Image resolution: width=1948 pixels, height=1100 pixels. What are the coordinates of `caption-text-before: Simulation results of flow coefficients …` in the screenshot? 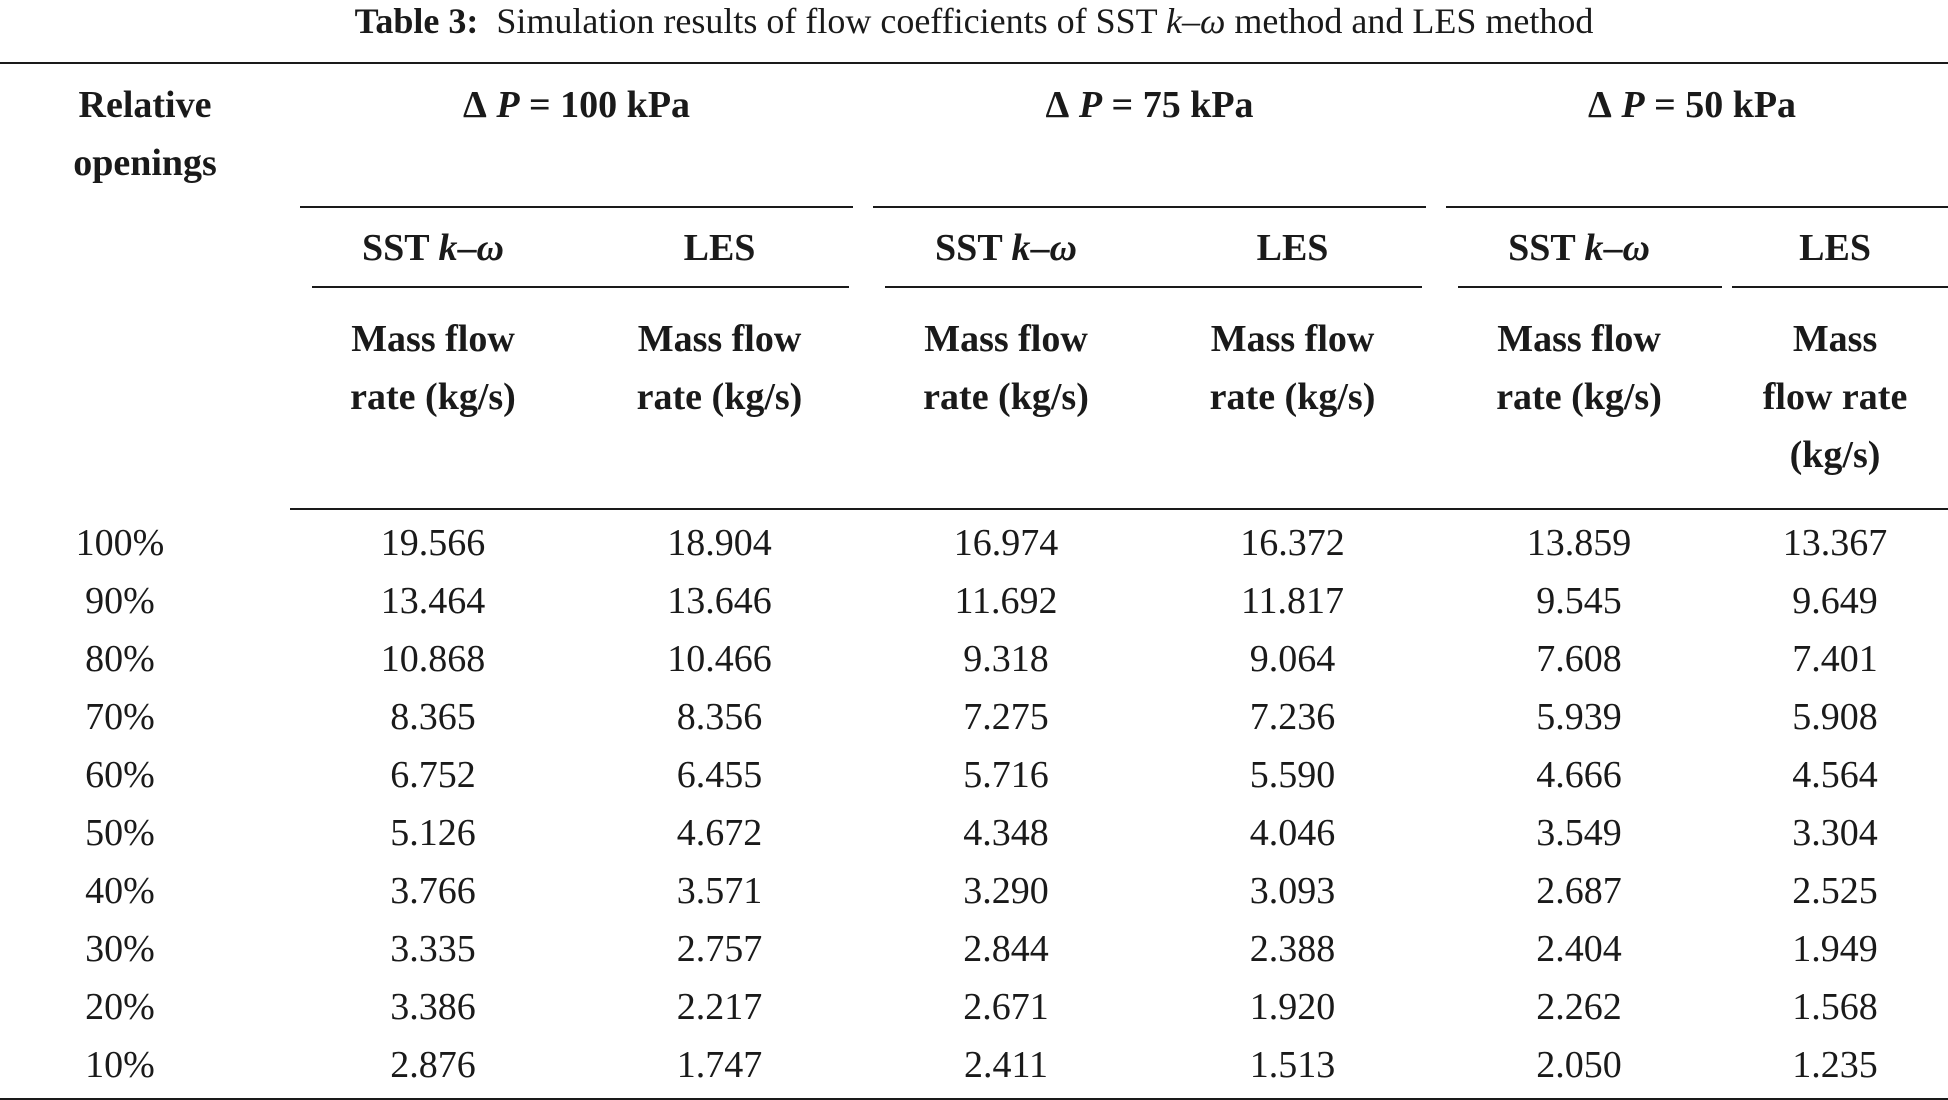 It's located at (831, 21).